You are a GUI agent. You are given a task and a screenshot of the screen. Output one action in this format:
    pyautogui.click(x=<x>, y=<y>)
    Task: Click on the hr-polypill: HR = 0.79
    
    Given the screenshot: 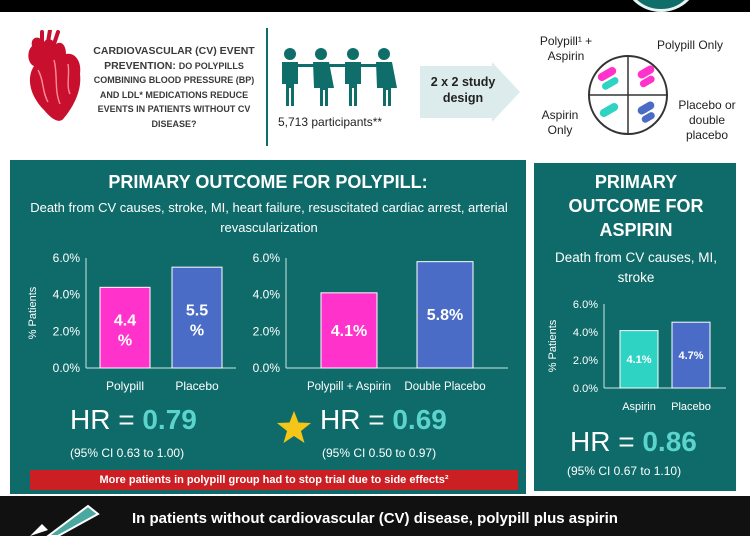 What is the action you would take?
    pyautogui.click(x=170, y=420)
    